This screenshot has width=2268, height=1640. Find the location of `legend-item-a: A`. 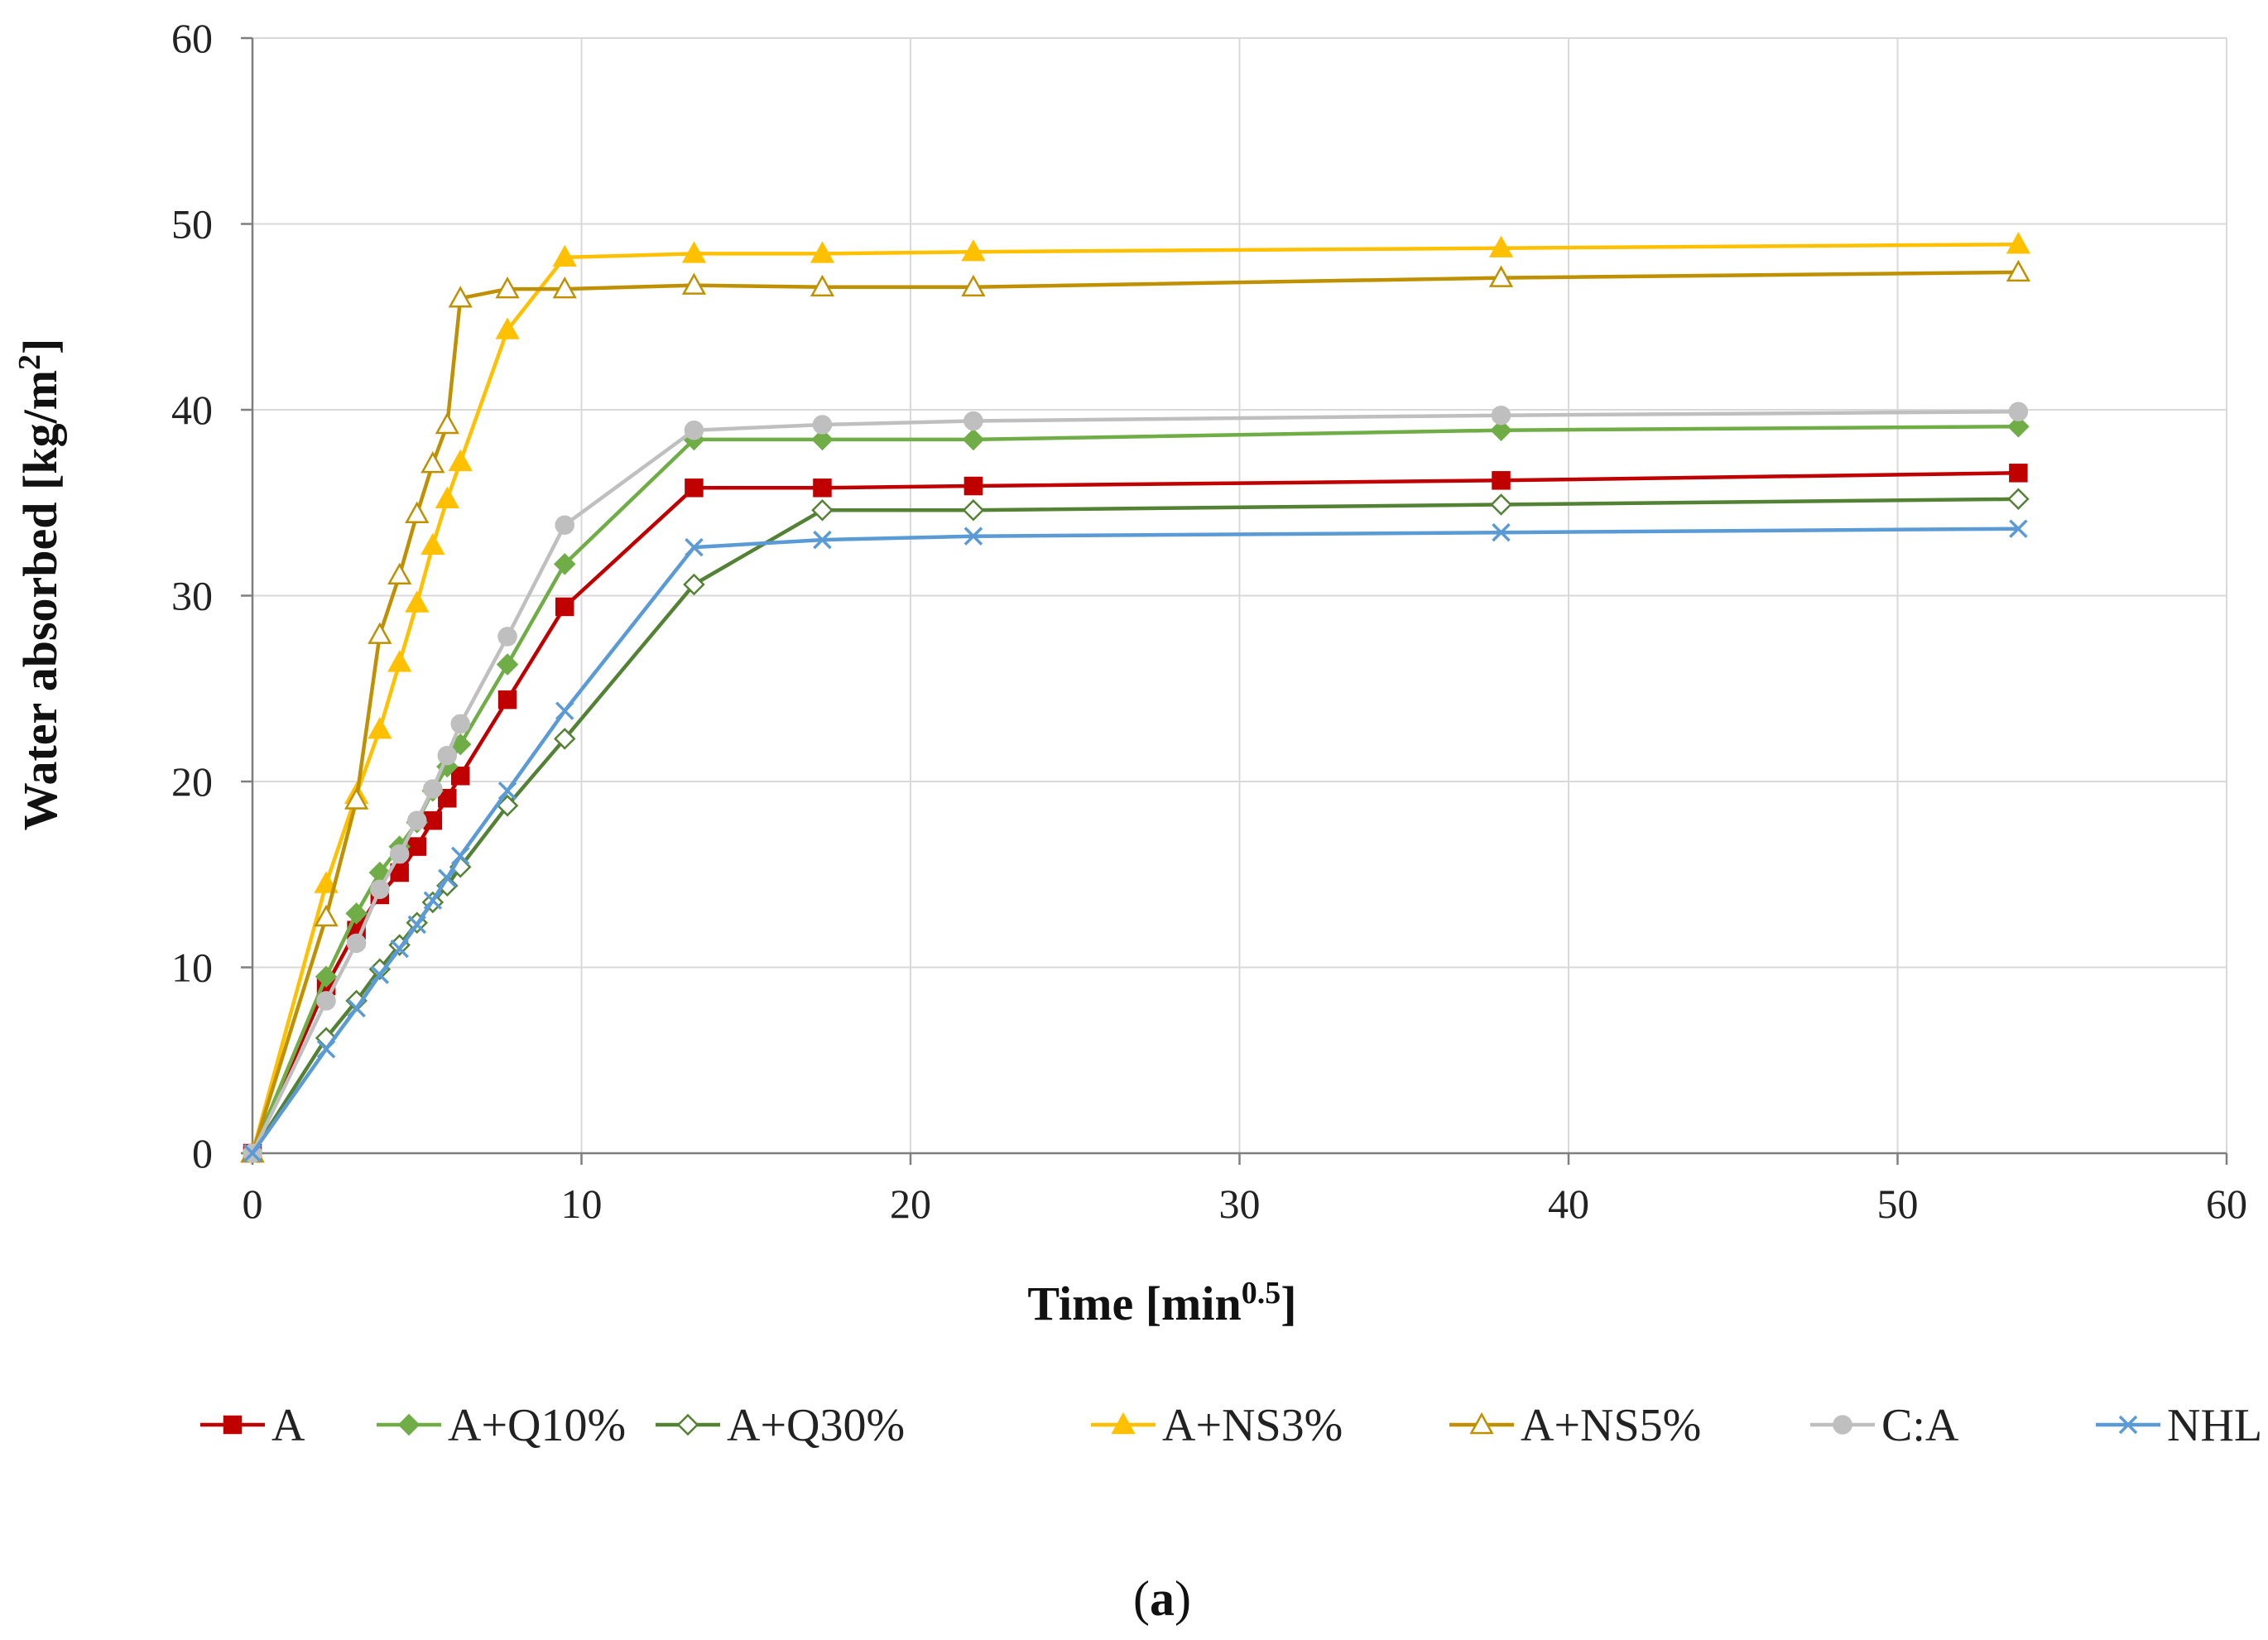

legend-item-a: A is located at coordinates (252, 1425).